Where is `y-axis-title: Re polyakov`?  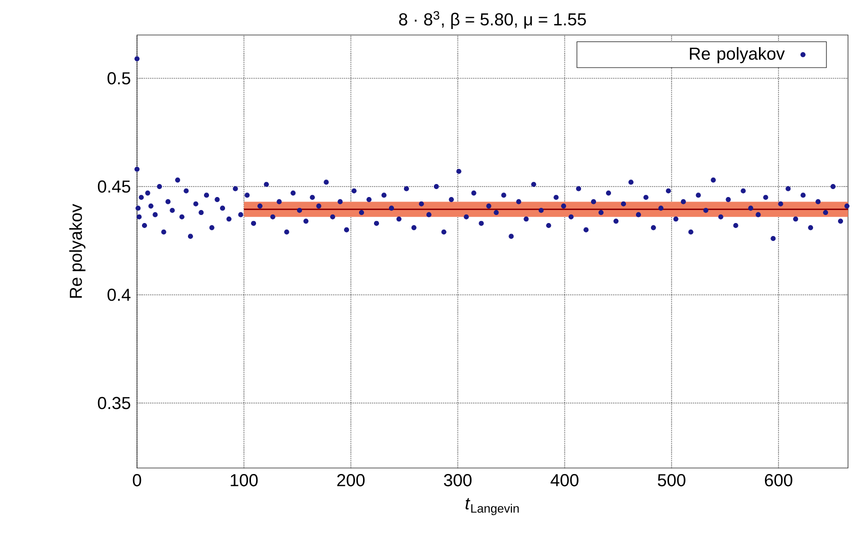 y-axis-title: Re polyakov is located at coordinates (77, 251).